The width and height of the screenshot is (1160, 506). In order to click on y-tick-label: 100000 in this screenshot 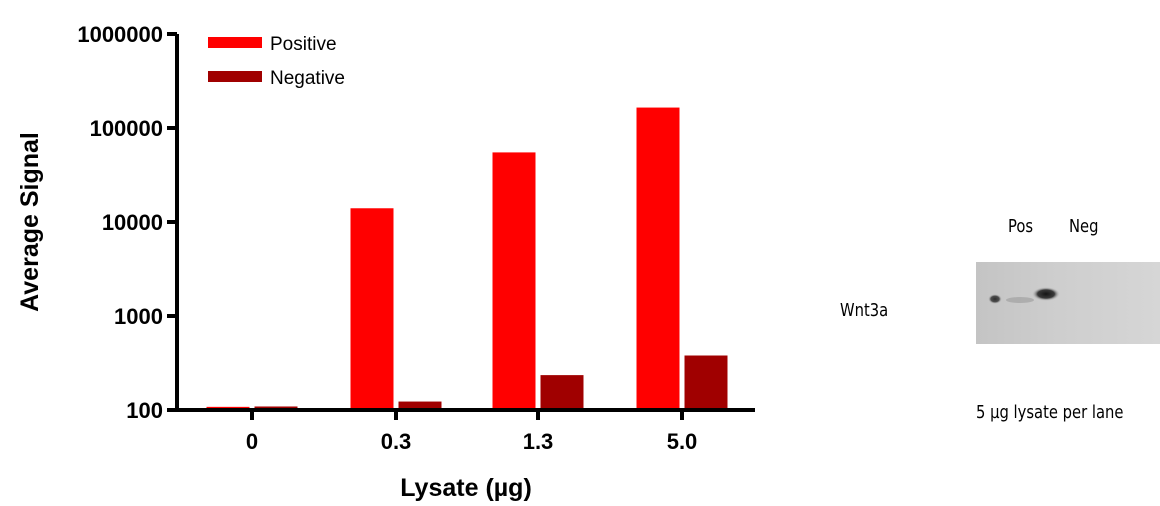, I will do `click(126, 128)`.